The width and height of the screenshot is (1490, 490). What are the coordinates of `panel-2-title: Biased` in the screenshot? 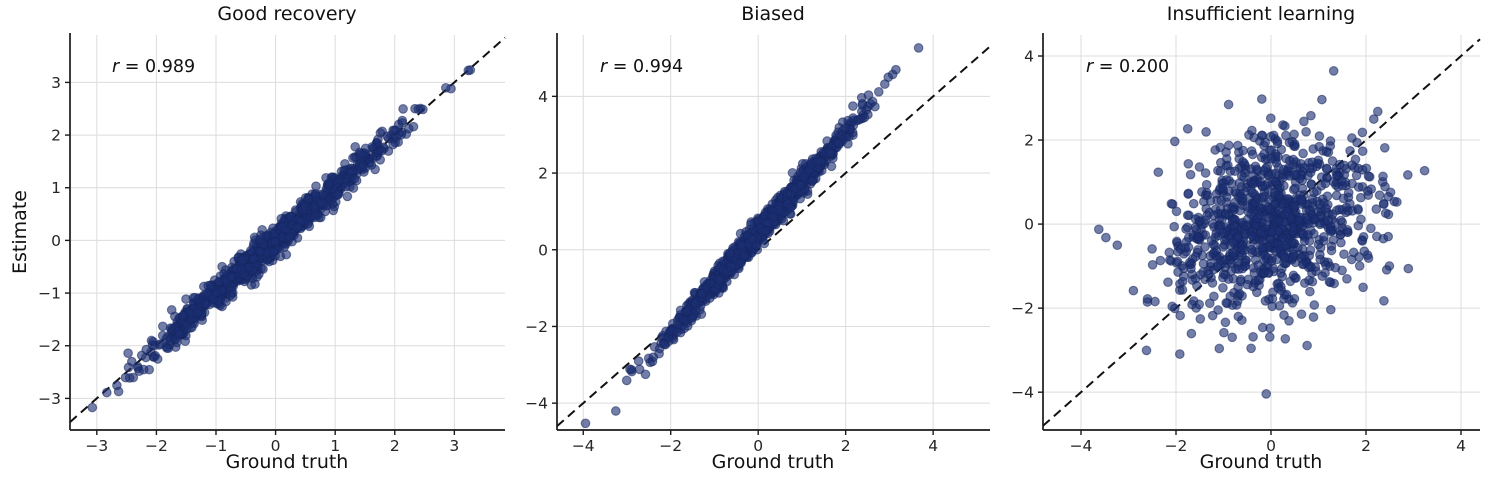 It's located at (773, 14).